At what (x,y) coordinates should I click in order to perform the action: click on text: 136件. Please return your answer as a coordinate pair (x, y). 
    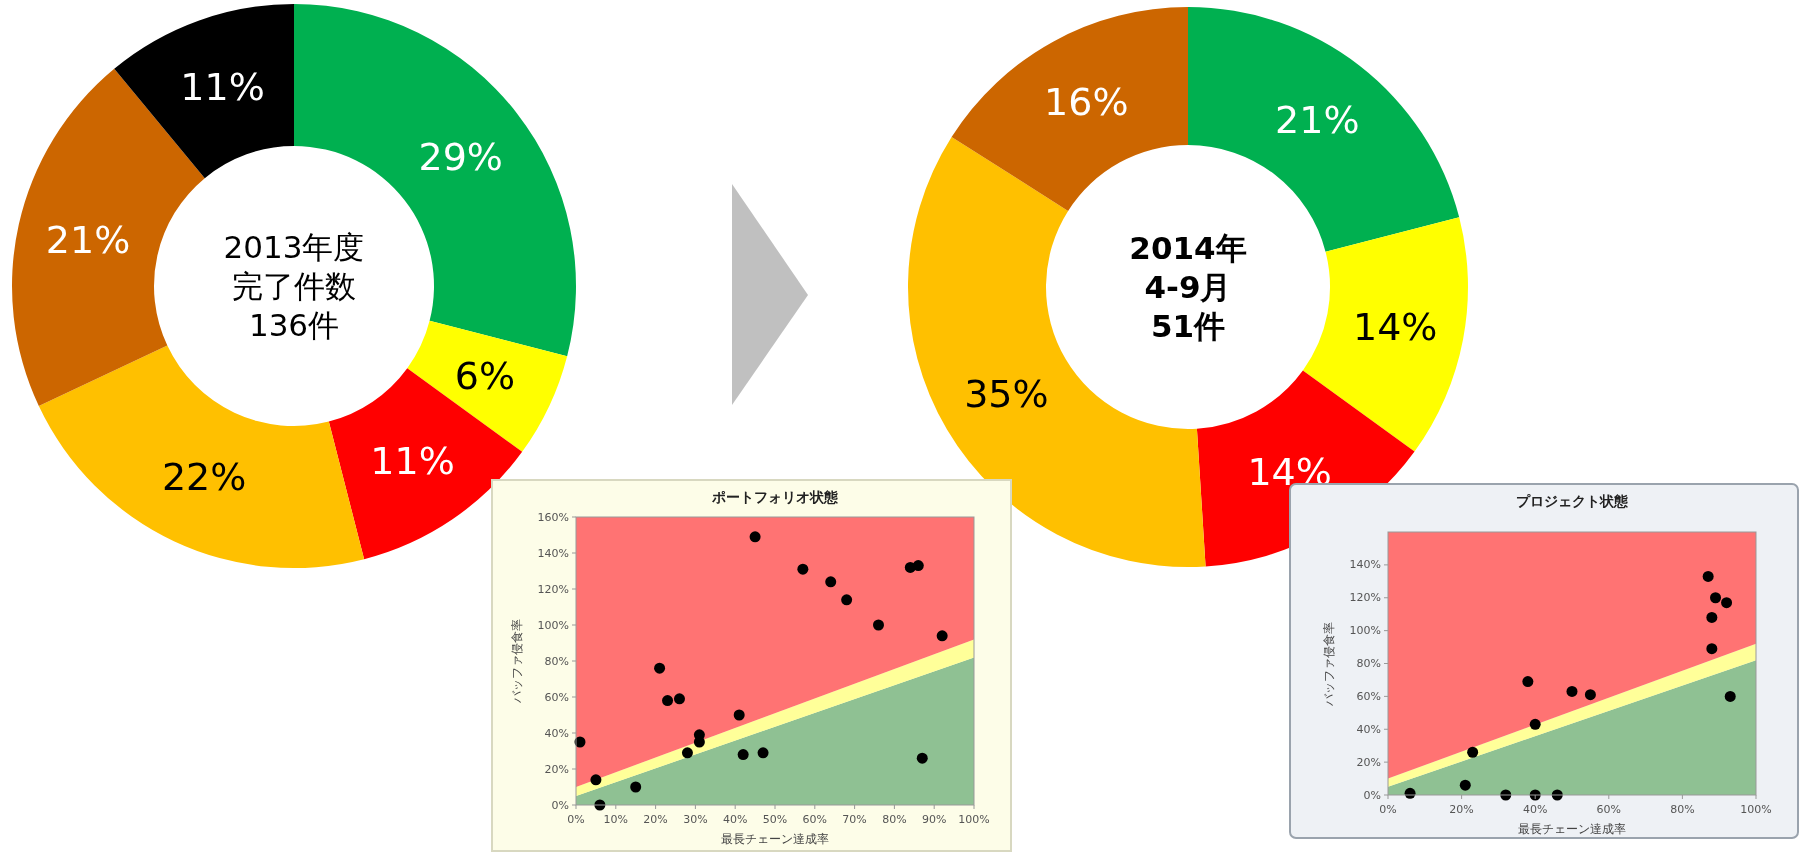
    Looking at the image, I should click on (294, 324).